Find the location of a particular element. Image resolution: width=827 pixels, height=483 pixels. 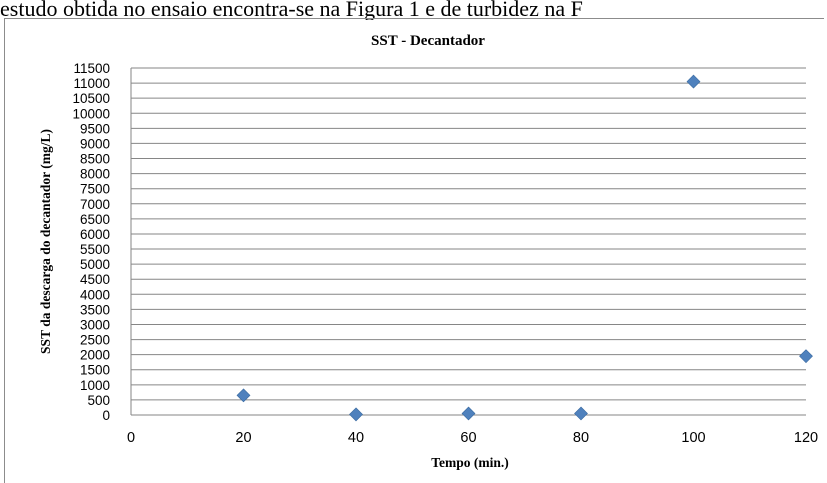

y-tick-label: 10000 is located at coordinates (91, 113).